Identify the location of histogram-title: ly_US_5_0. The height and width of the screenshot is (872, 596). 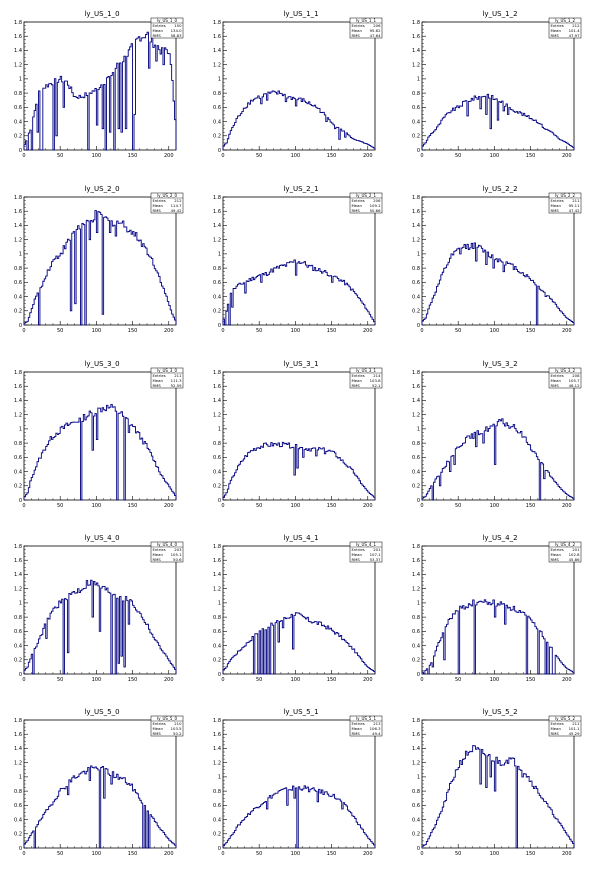
(101, 712).